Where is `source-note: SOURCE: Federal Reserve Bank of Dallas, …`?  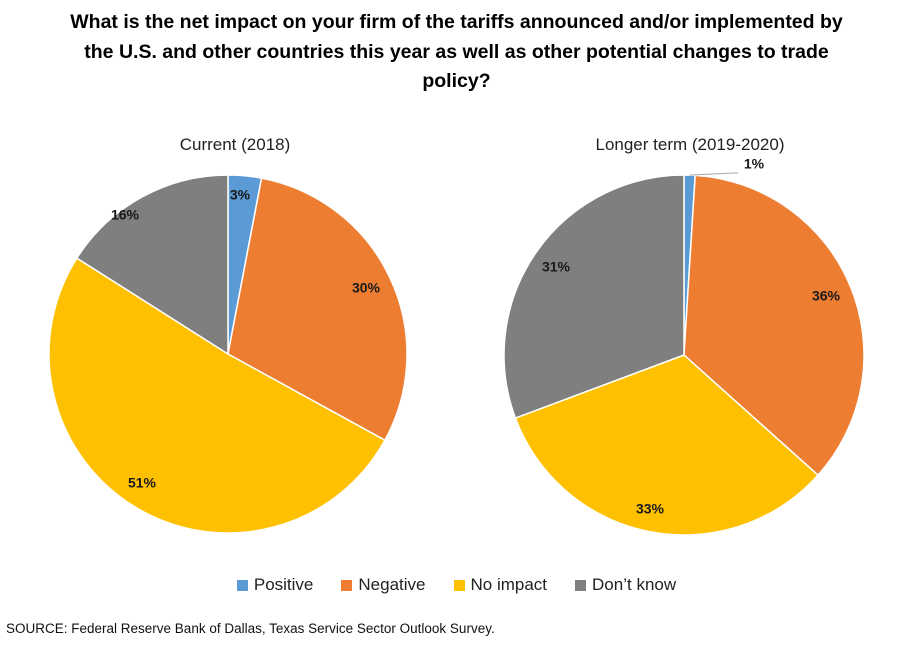
source-note: SOURCE: Federal Reserve Bank of Dallas, … is located at coordinates (250, 628).